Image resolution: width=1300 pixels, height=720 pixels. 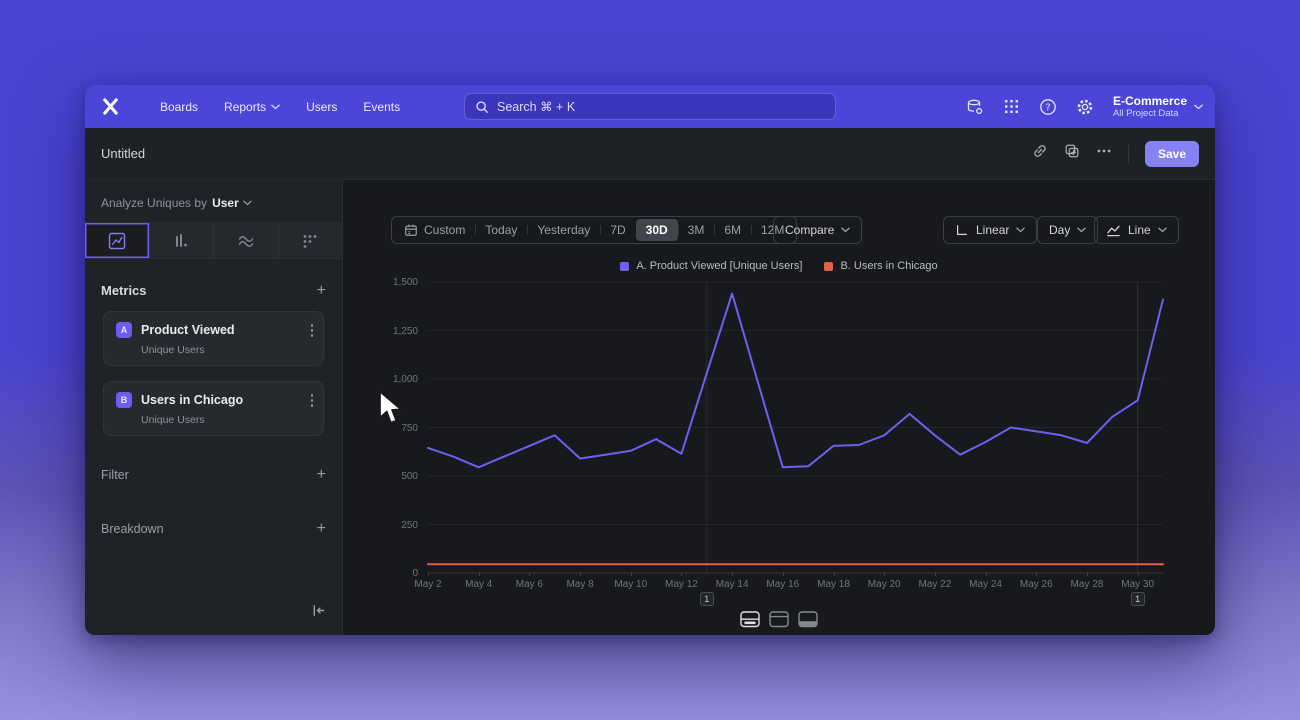 What do you see at coordinates (321, 290) in the screenshot?
I see `add-metric-button: +` at bounding box center [321, 290].